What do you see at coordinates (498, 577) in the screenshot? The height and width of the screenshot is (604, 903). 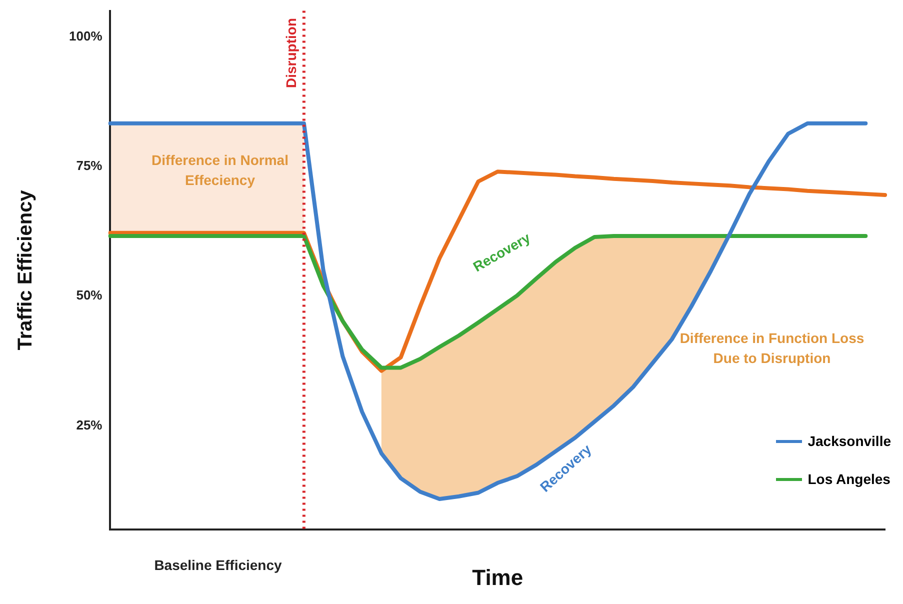 I see `x-axis-title: Time` at bounding box center [498, 577].